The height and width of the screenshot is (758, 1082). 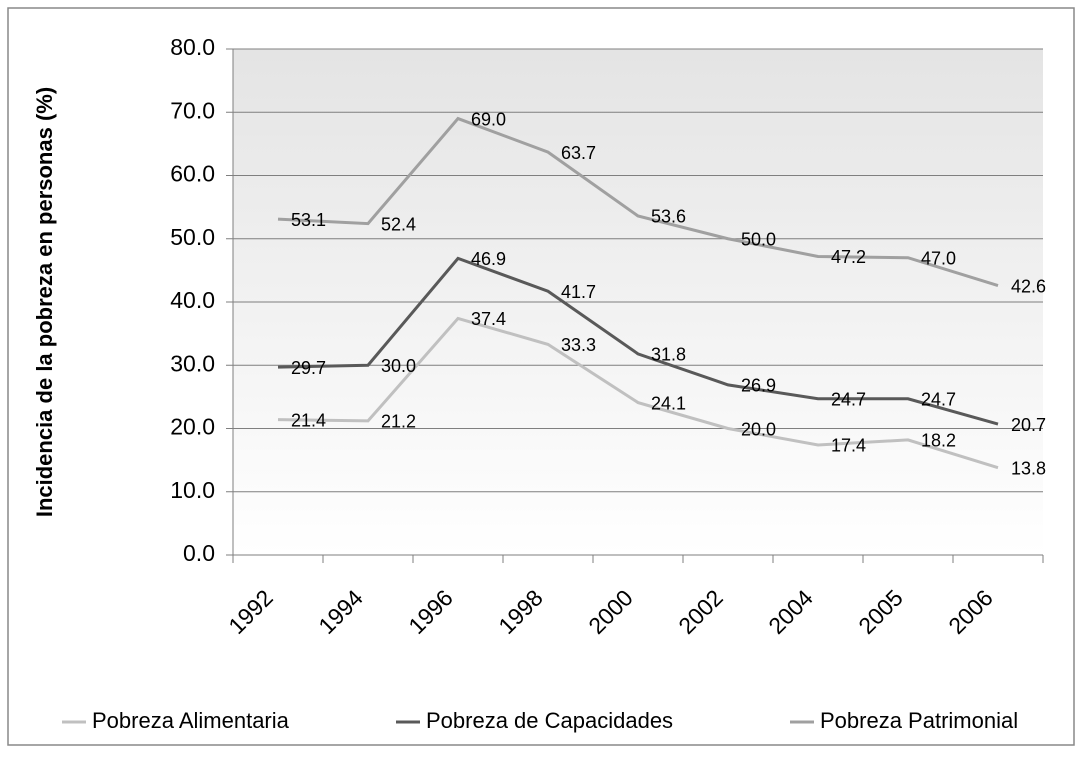 What do you see at coordinates (192, 174) in the screenshot?
I see `y-tick-label: 60.0` at bounding box center [192, 174].